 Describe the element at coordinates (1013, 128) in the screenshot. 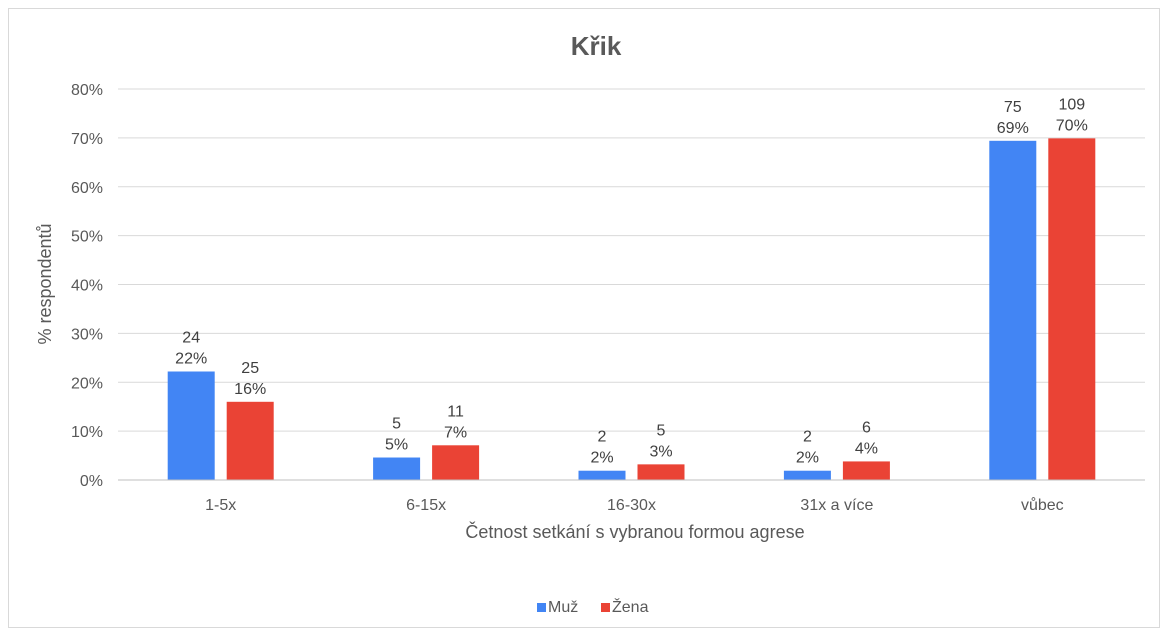

I see `data-label-percent: 69%` at that location.